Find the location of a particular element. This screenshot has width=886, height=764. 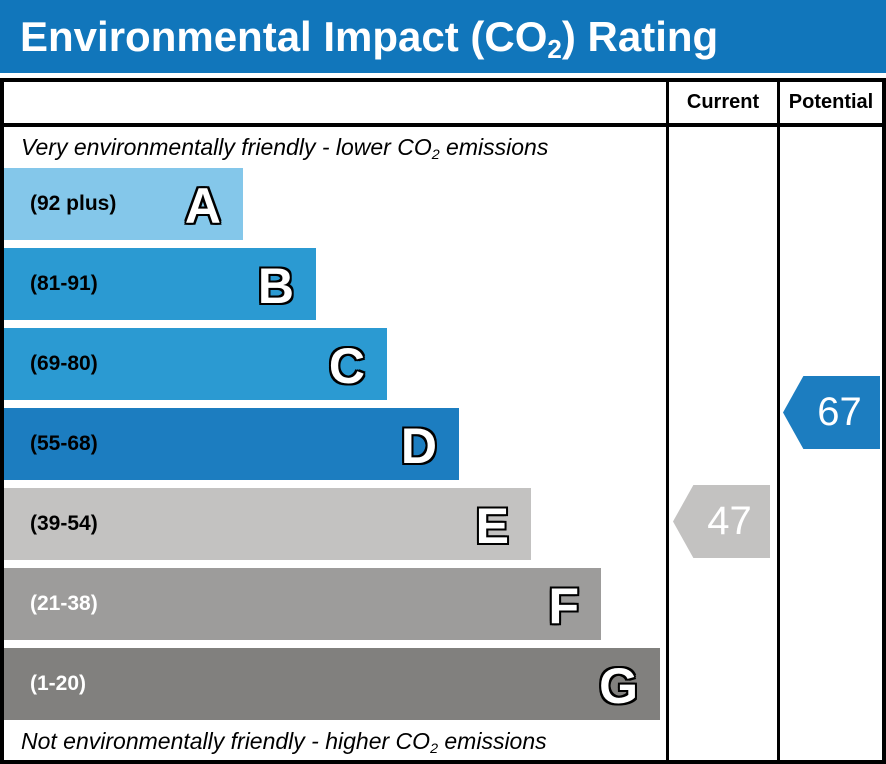

band-range-label-D: (55-68) is located at coordinates (64, 443).